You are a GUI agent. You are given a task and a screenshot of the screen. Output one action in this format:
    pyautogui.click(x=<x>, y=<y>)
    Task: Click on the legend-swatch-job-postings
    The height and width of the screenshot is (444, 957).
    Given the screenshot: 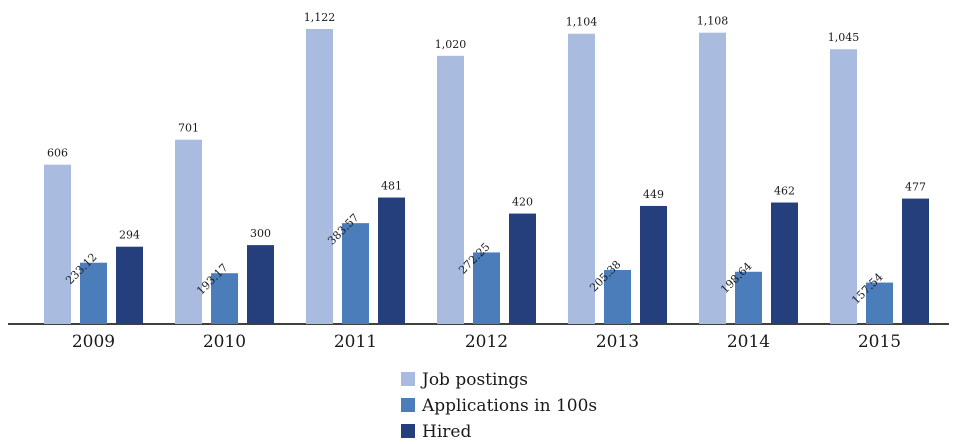 What is the action you would take?
    pyautogui.click(x=408, y=379)
    